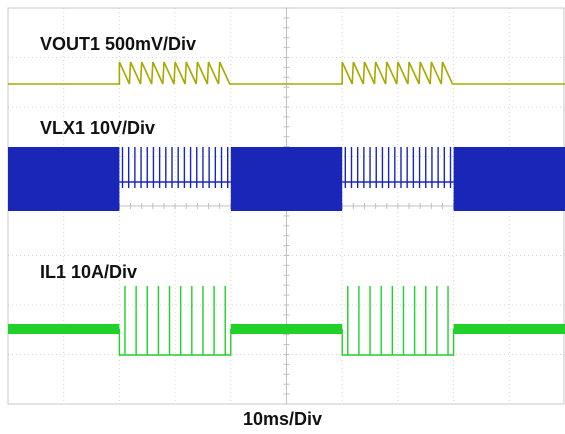 The width and height of the screenshot is (565, 434). Describe the element at coordinates (88, 272) in the screenshot. I see `channel-label-il1: IL1 10A/Div` at that location.